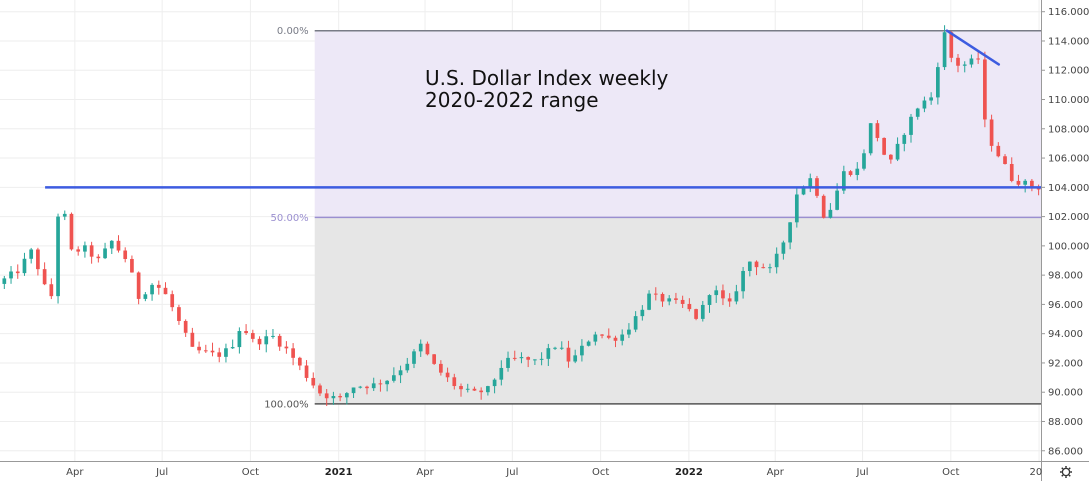 The width and height of the screenshot is (1089, 481). What do you see at coordinates (1065, 422) in the screenshot?
I see `price-tick-label: 88.000` at bounding box center [1065, 422].